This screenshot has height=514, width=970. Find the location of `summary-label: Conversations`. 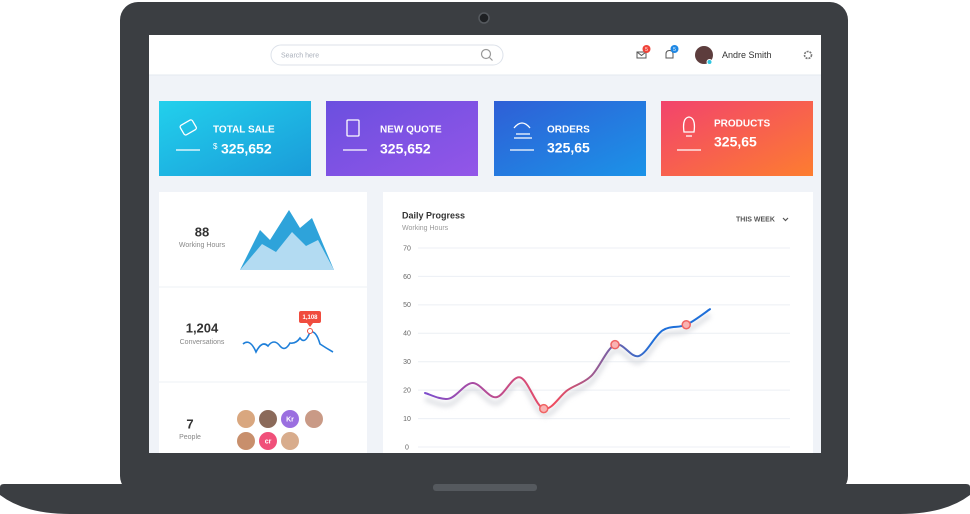

summary-label: Conversations is located at coordinates (202, 342).